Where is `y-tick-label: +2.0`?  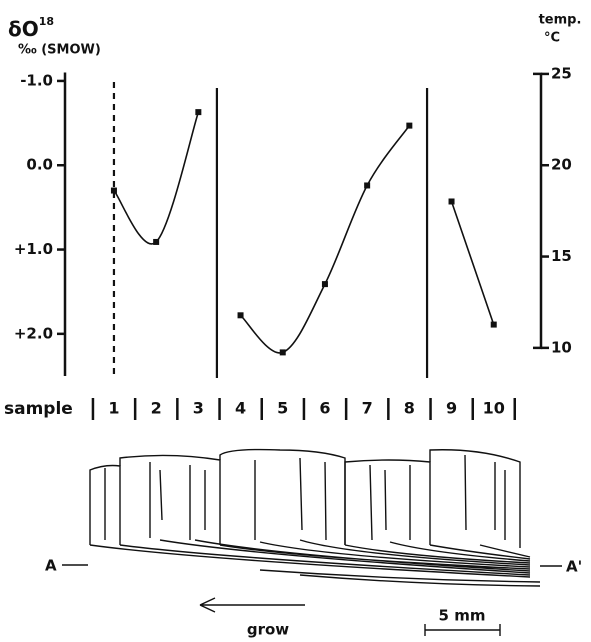
y-tick-label: +2.0 is located at coordinates (33, 333).